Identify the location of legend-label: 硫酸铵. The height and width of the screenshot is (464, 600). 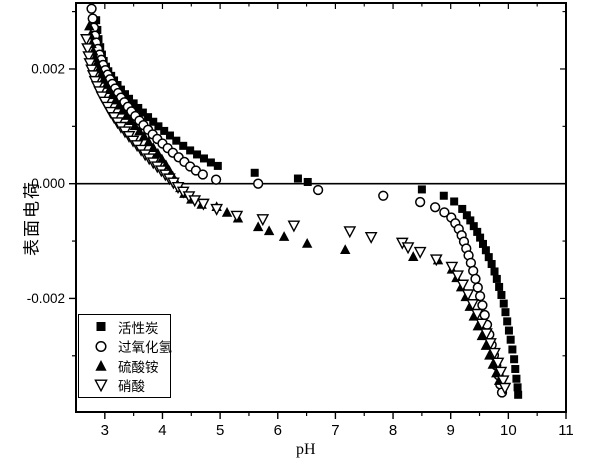
(138, 367).